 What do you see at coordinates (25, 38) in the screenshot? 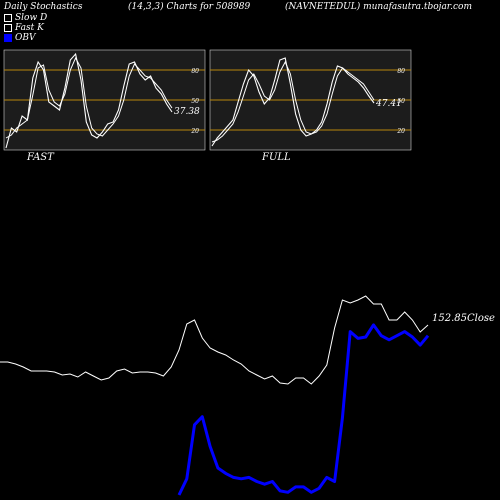
I see `legend-obv-label: OBV` at bounding box center [25, 38].